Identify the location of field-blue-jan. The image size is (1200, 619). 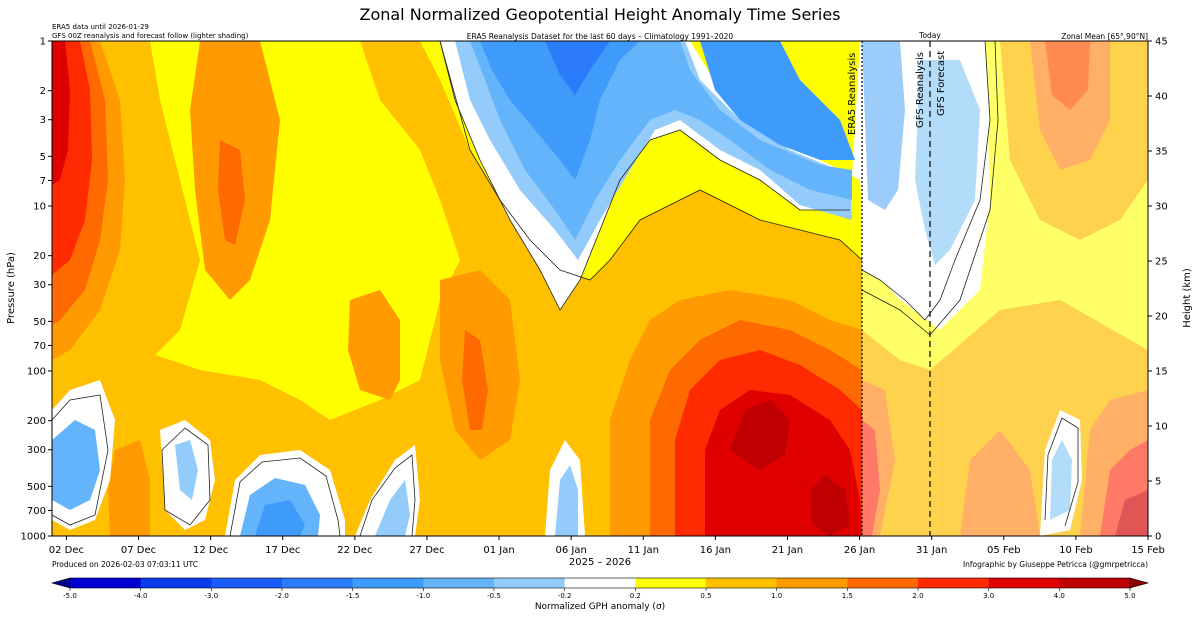
(560, 110).